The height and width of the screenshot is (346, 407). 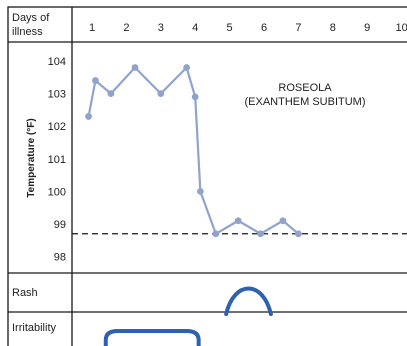 I want to click on y-tick-label: 99, so click(x=60, y=225).